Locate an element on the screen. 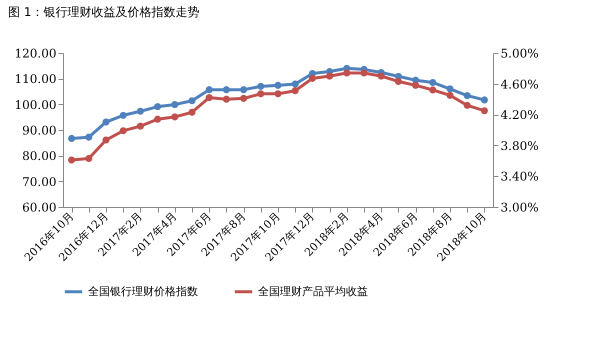  y2-tick-label: 3.00% is located at coordinates (519, 207).